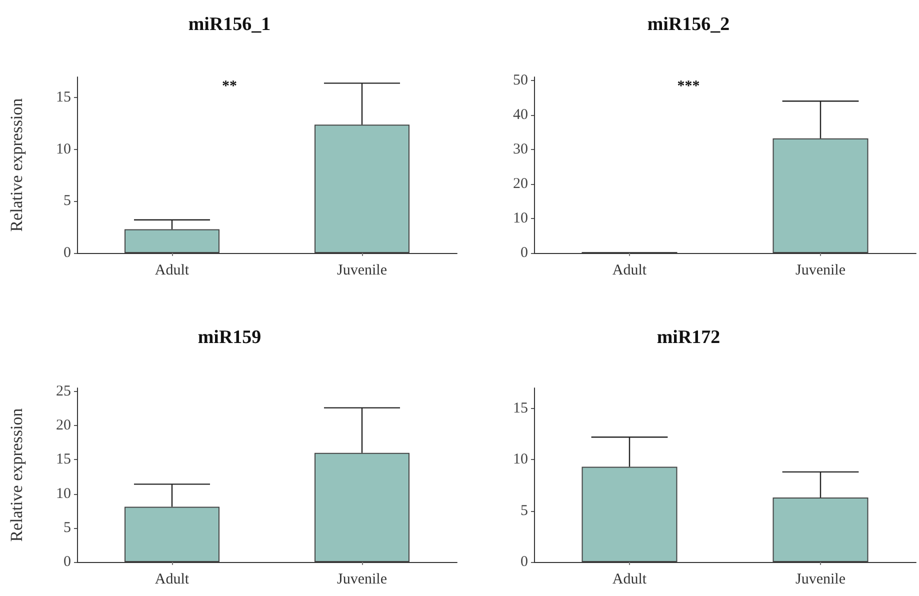  What do you see at coordinates (229, 24) in the screenshot?
I see `chart-title: miR156_1` at bounding box center [229, 24].